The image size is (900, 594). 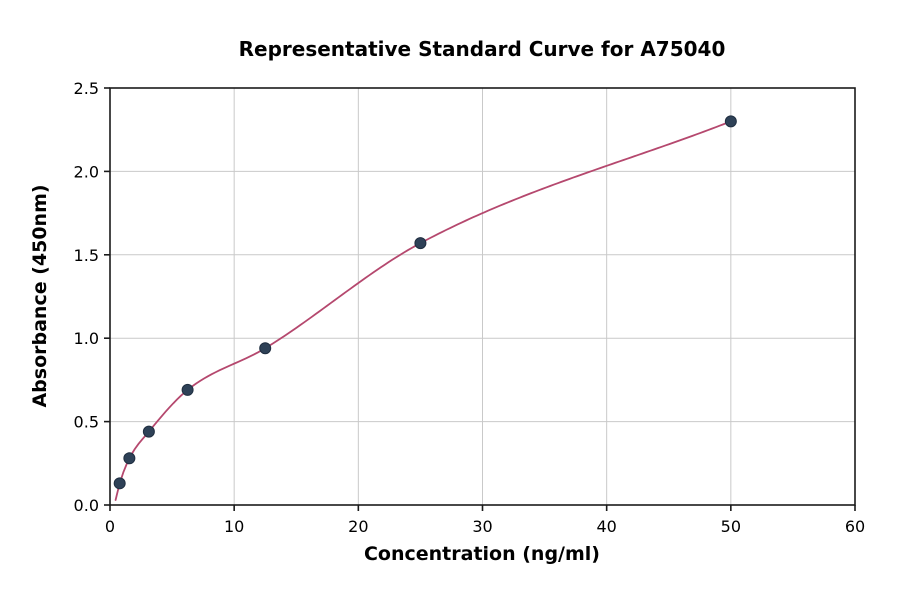 I want to click on x-tick-label: 20, so click(x=358, y=526).